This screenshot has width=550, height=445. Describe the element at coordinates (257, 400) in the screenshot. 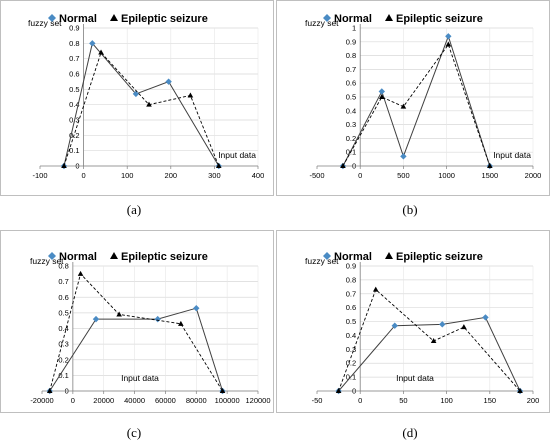

I see `x-tick-label: 120000` at that location.